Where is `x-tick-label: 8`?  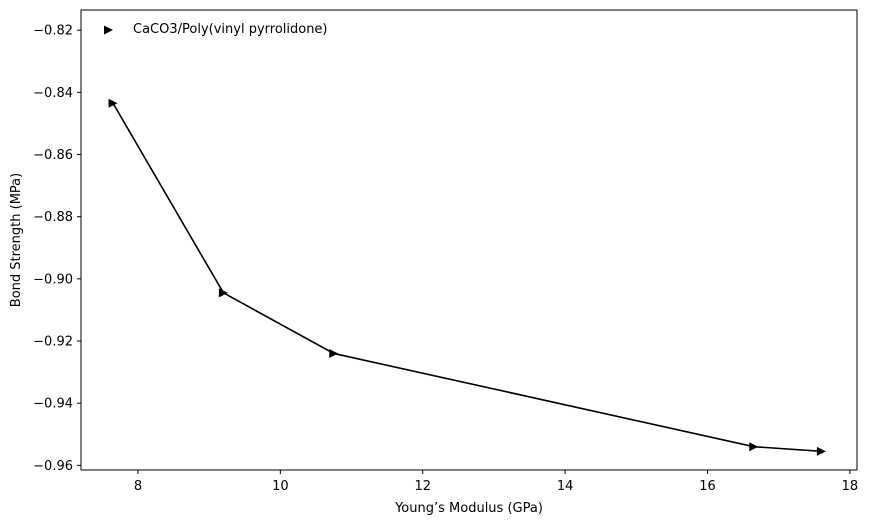
x-tick-label: 8 is located at coordinates (138, 486).